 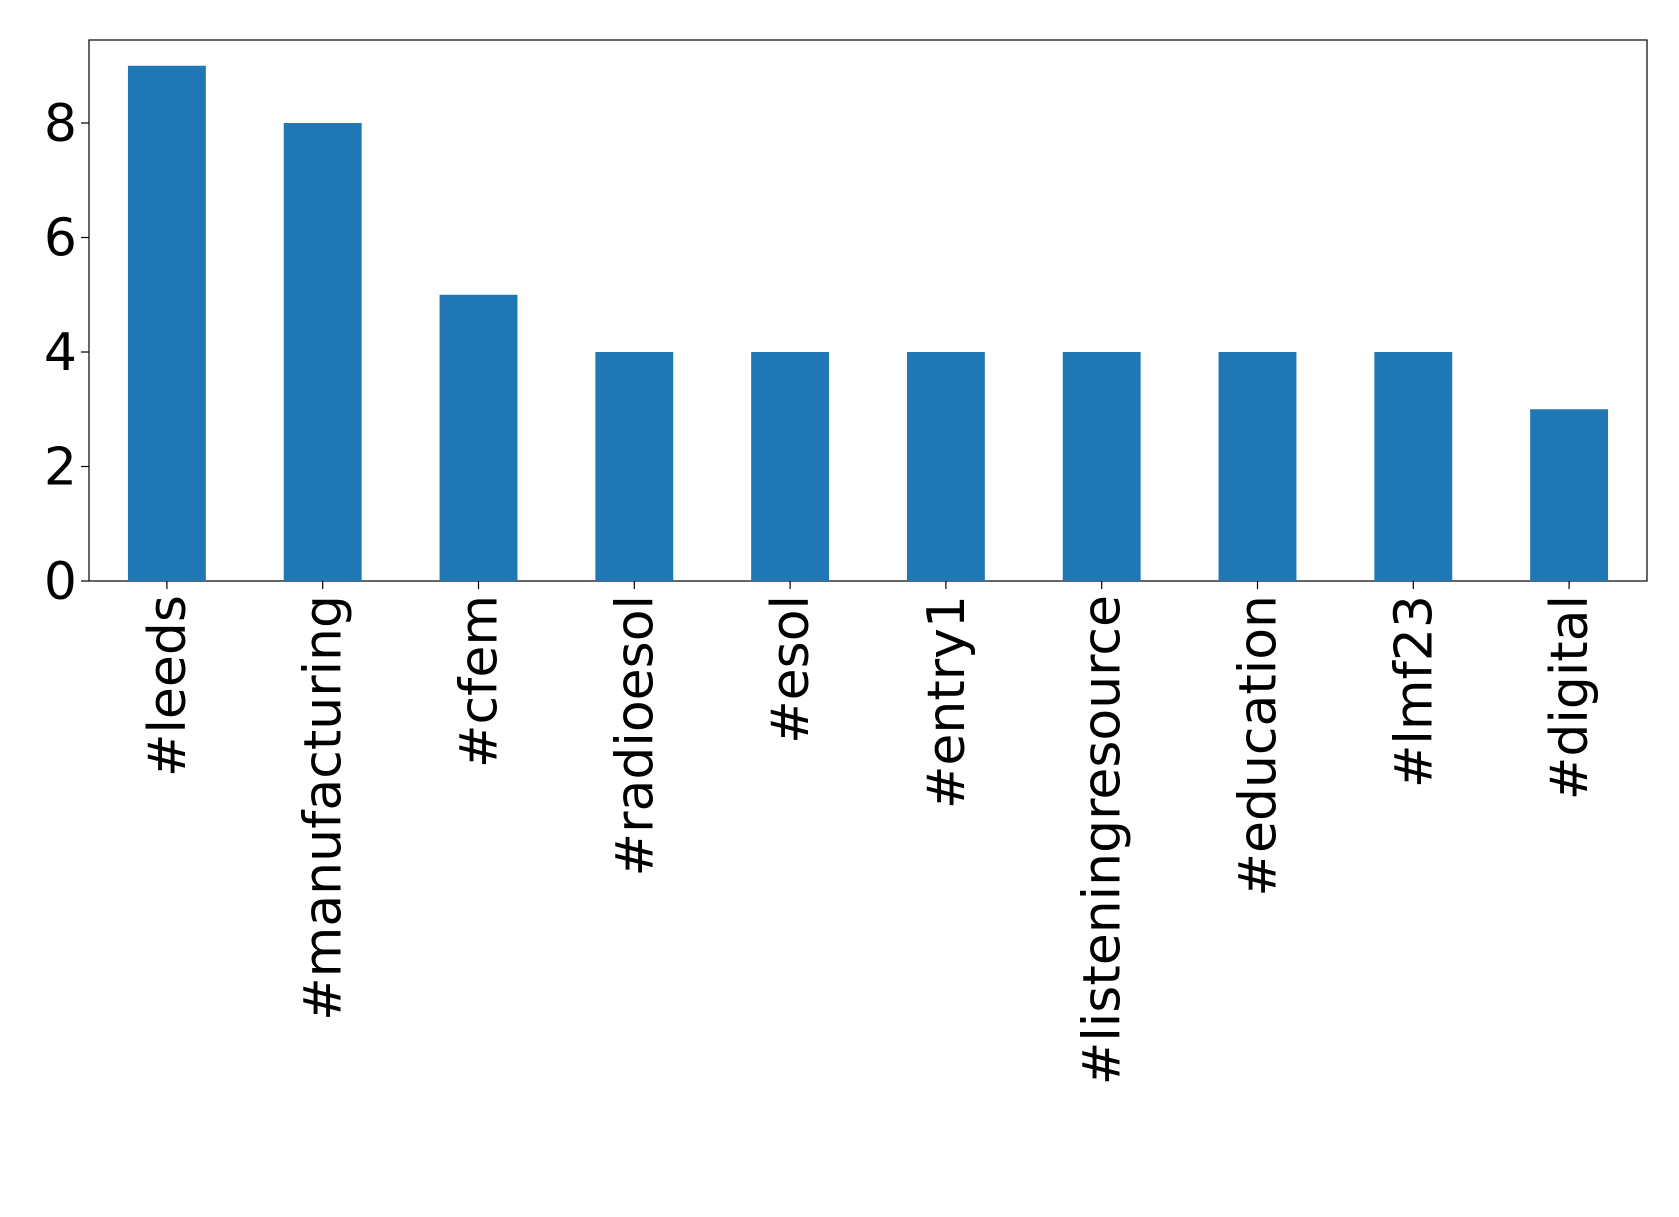 What do you see at coordinates (480, 681) in the screenshot?
I see `x-tick-label: #cfem` at bounding box center [480, 681].